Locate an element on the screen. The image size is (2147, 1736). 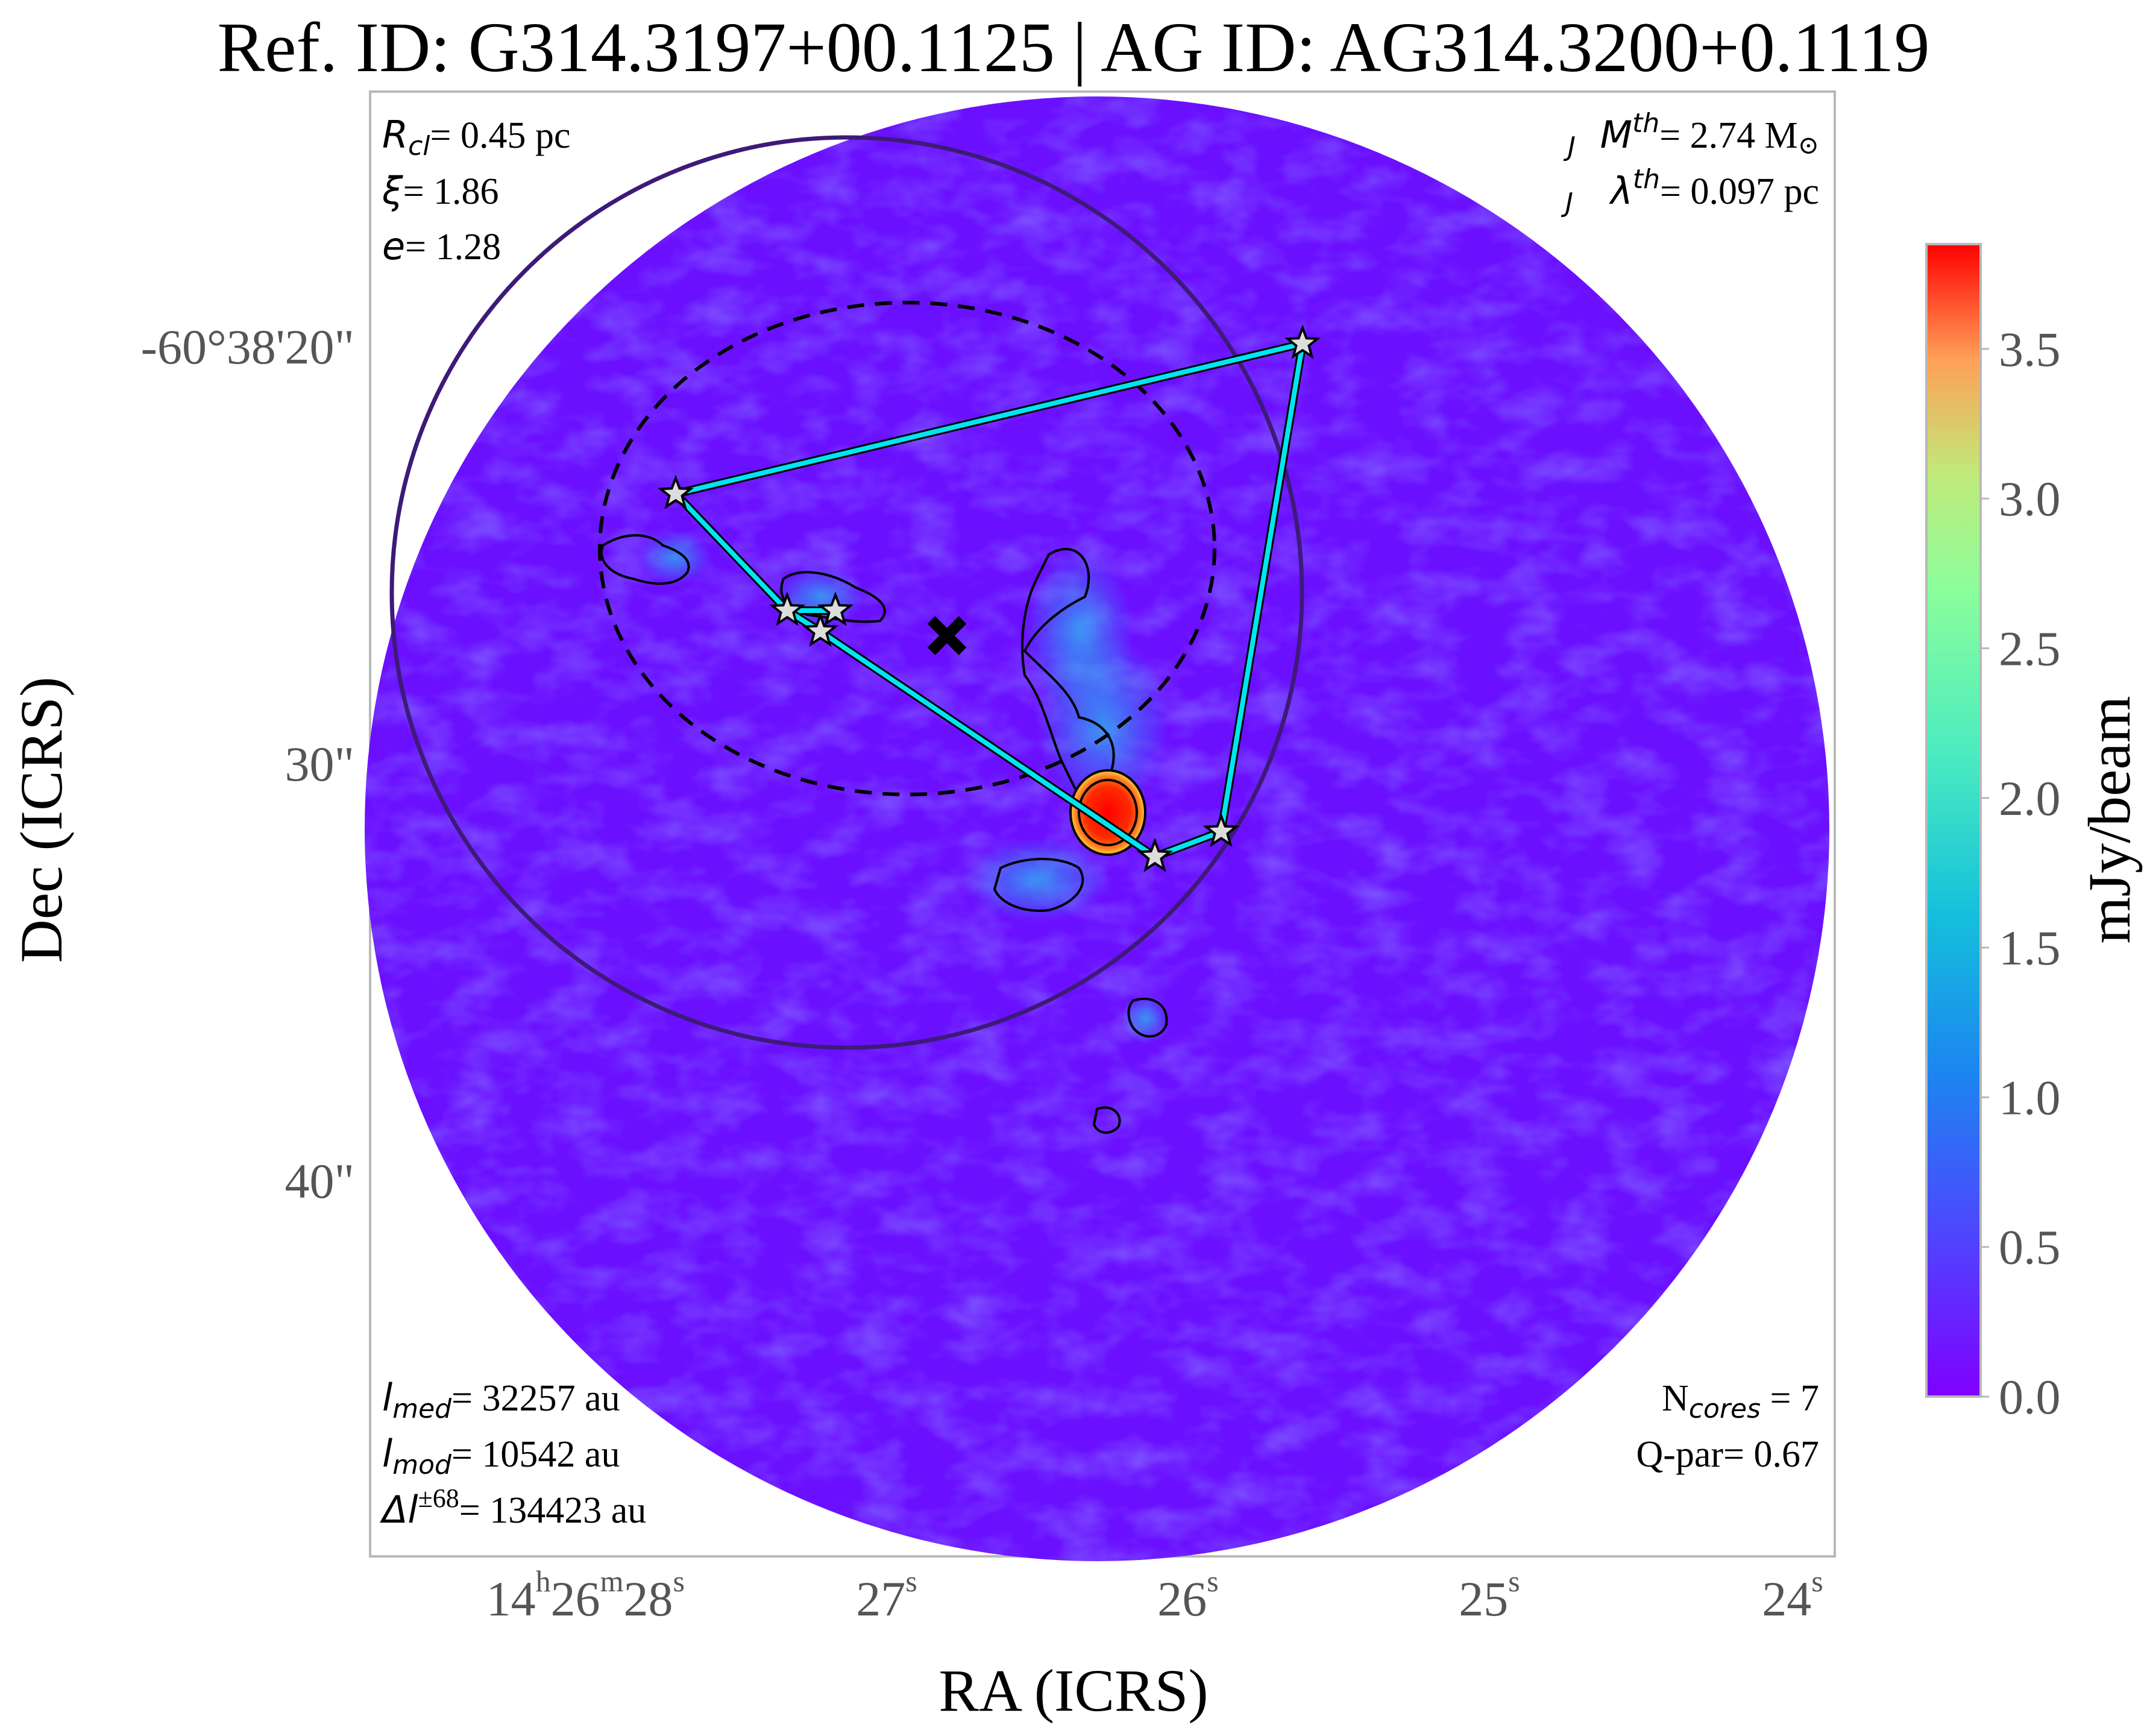
colorbar: 0.0 0.5 1.0 1.5 2.0 2.5 3.0 3.5 mJy/beam is located at coordinates (2034, 833).